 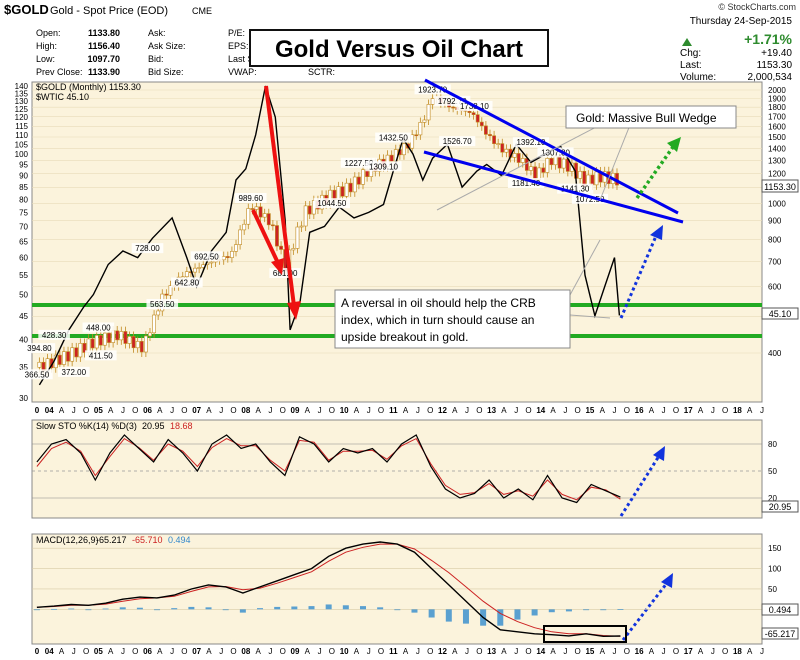 What do you see at coordinates (639, 651) in the screenshot?
I see `x-tick-label: 16` at bounding box center [639, 651].